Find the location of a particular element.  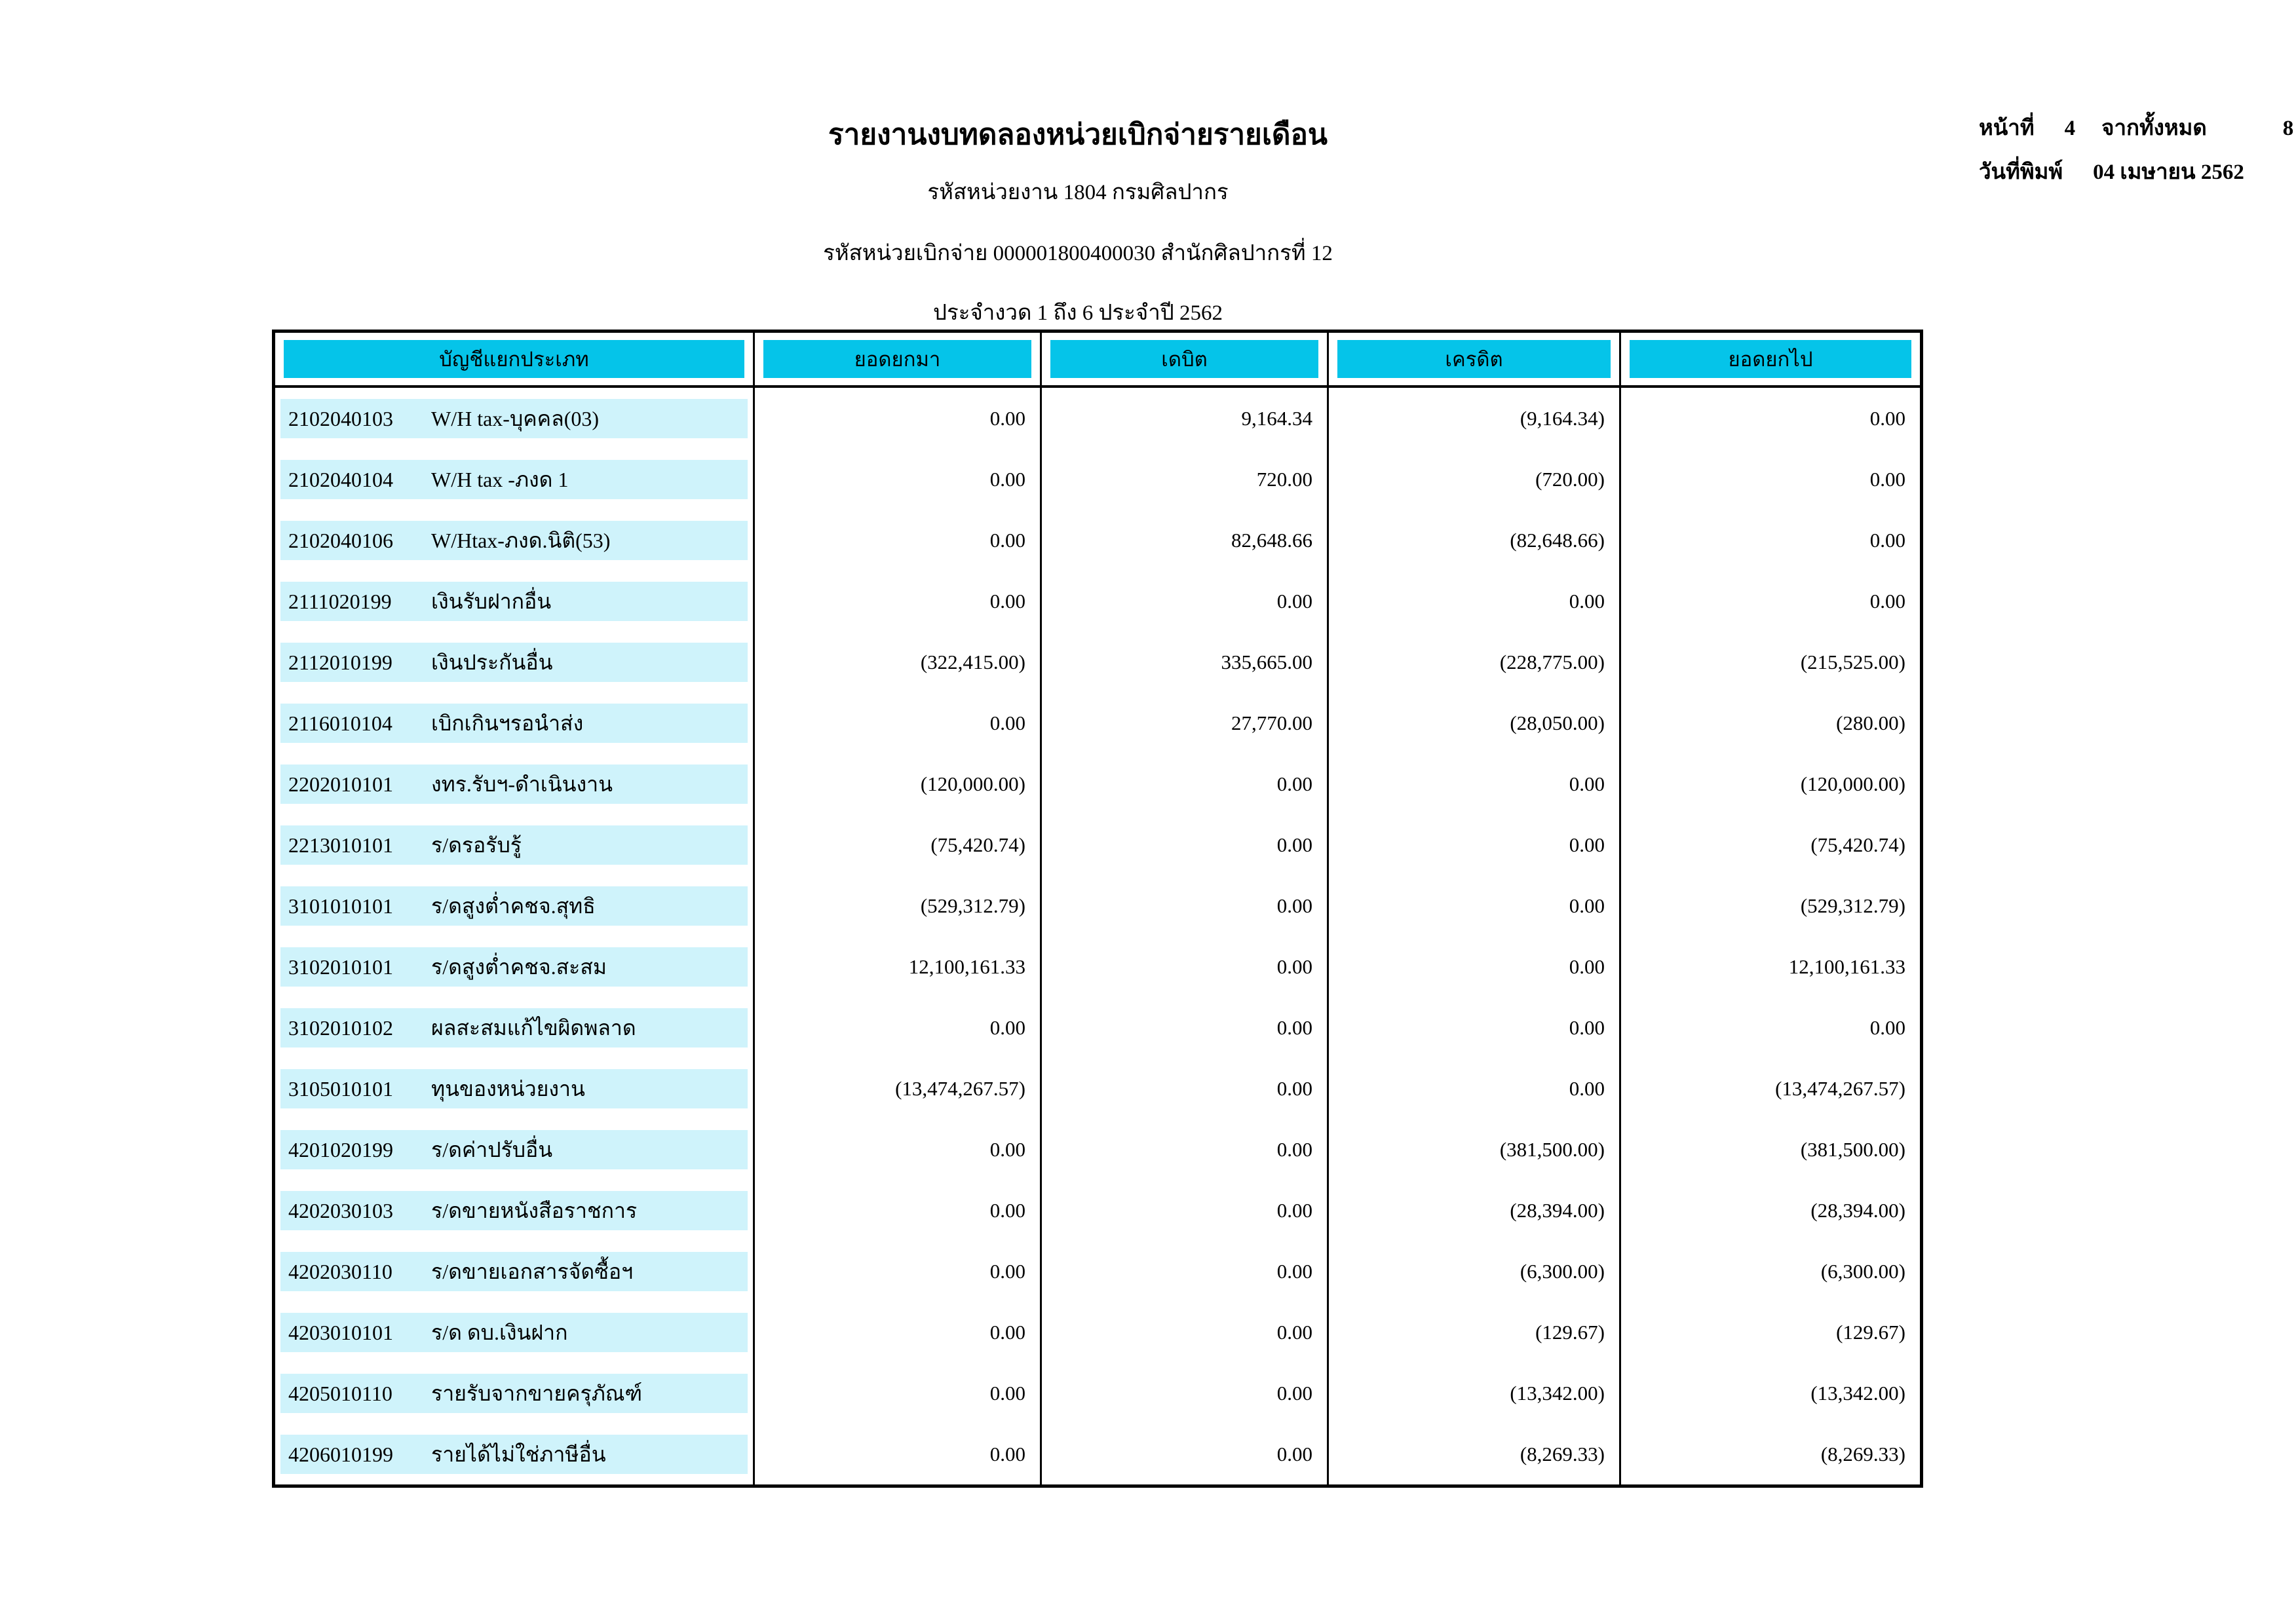

closing-balance-cell: (75,420.74) is located at coordinates (1770, 844).